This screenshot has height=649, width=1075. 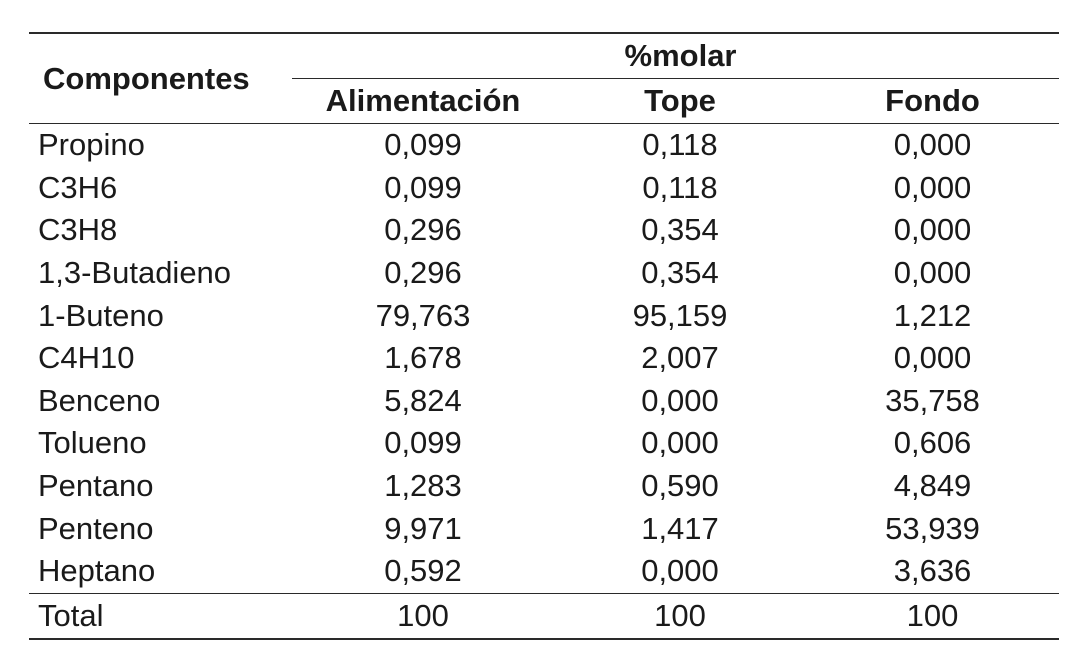 I want to click on table-row: Tolueno 0,099 0,000 0,606, so click(x=544, y=443).